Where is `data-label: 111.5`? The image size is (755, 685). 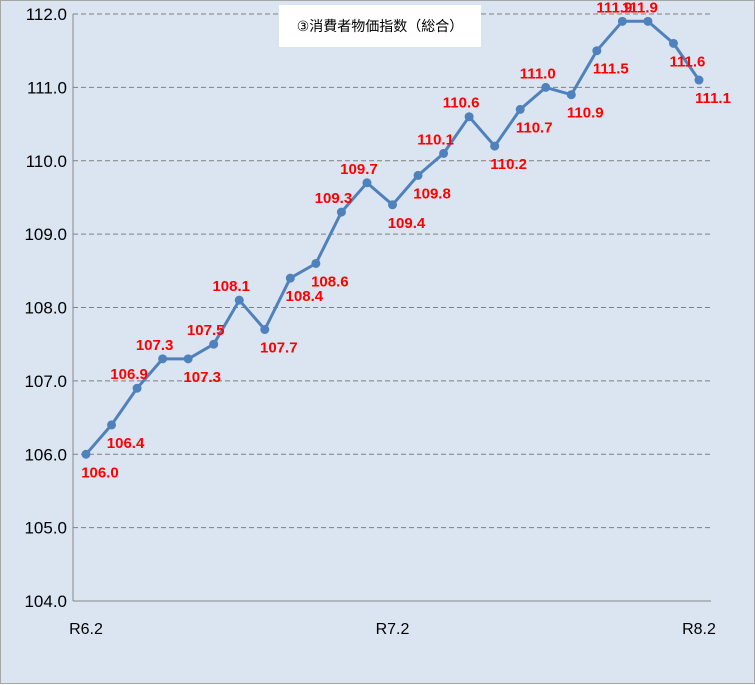 data-label: 111.5 is located at coordinates (611, 69).